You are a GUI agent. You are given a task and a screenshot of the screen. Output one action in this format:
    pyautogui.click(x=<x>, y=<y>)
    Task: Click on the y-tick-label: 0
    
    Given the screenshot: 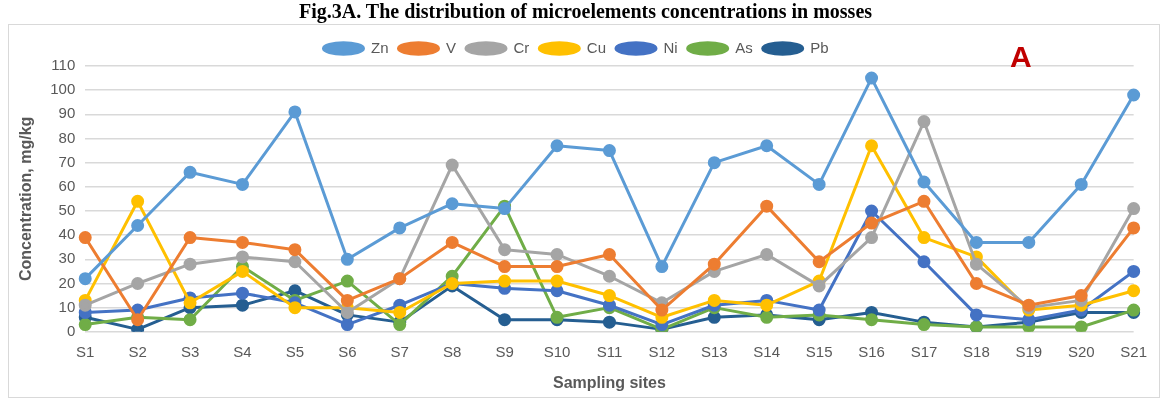 What is the action you would take?
    pyautogui.click(x=71, y=330)
    